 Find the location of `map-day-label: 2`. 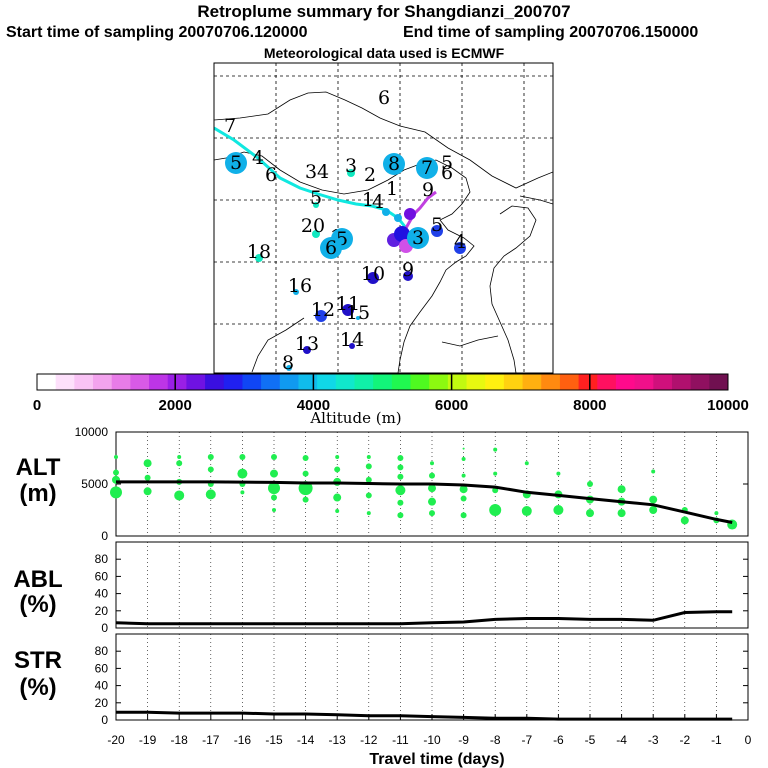

map-day-label: 2 is located at coordinates (370, 175).